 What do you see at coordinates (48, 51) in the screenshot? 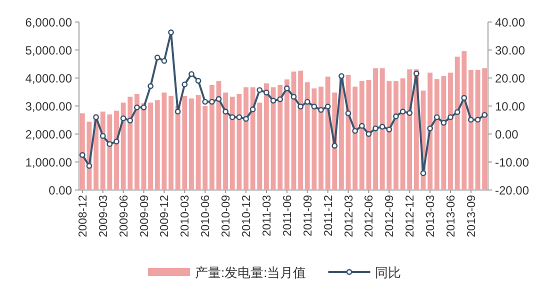
I see `y-tick-label: 5,000.00` at bounding box center [48, 51].